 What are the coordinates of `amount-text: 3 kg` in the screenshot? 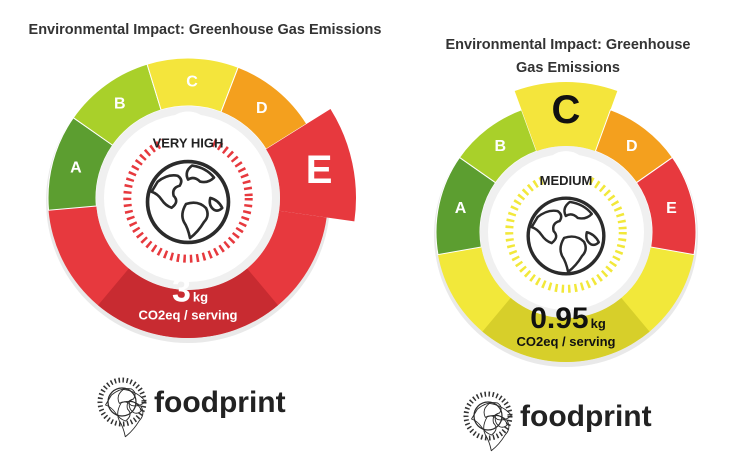 It's located at (190, 291).